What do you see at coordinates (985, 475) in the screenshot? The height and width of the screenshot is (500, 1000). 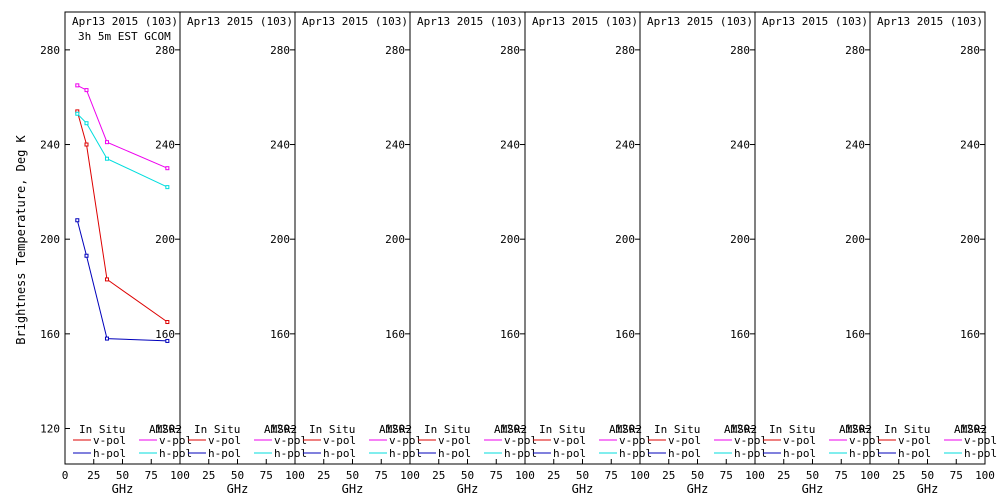 I see `panel-8-xtick-label: 100` at bounding box center [985, 475].